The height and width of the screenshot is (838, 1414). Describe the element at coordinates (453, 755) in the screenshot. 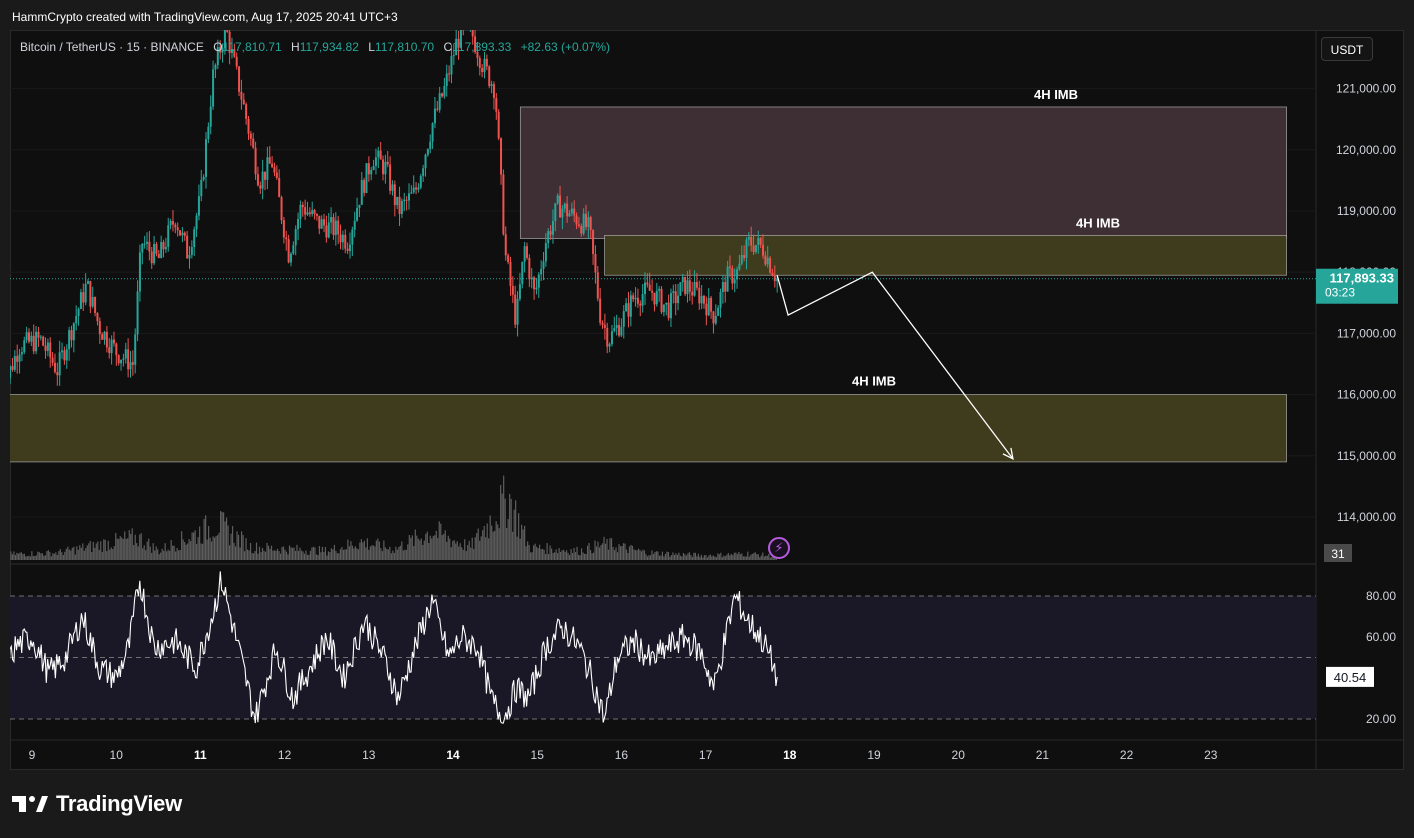

I see `time-tick-label: 14` at that location.